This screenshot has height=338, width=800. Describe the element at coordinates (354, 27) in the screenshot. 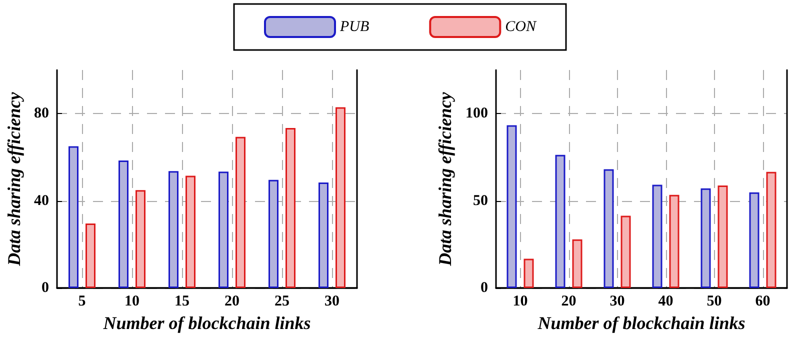

I see `legend-label: PUB` at that location.